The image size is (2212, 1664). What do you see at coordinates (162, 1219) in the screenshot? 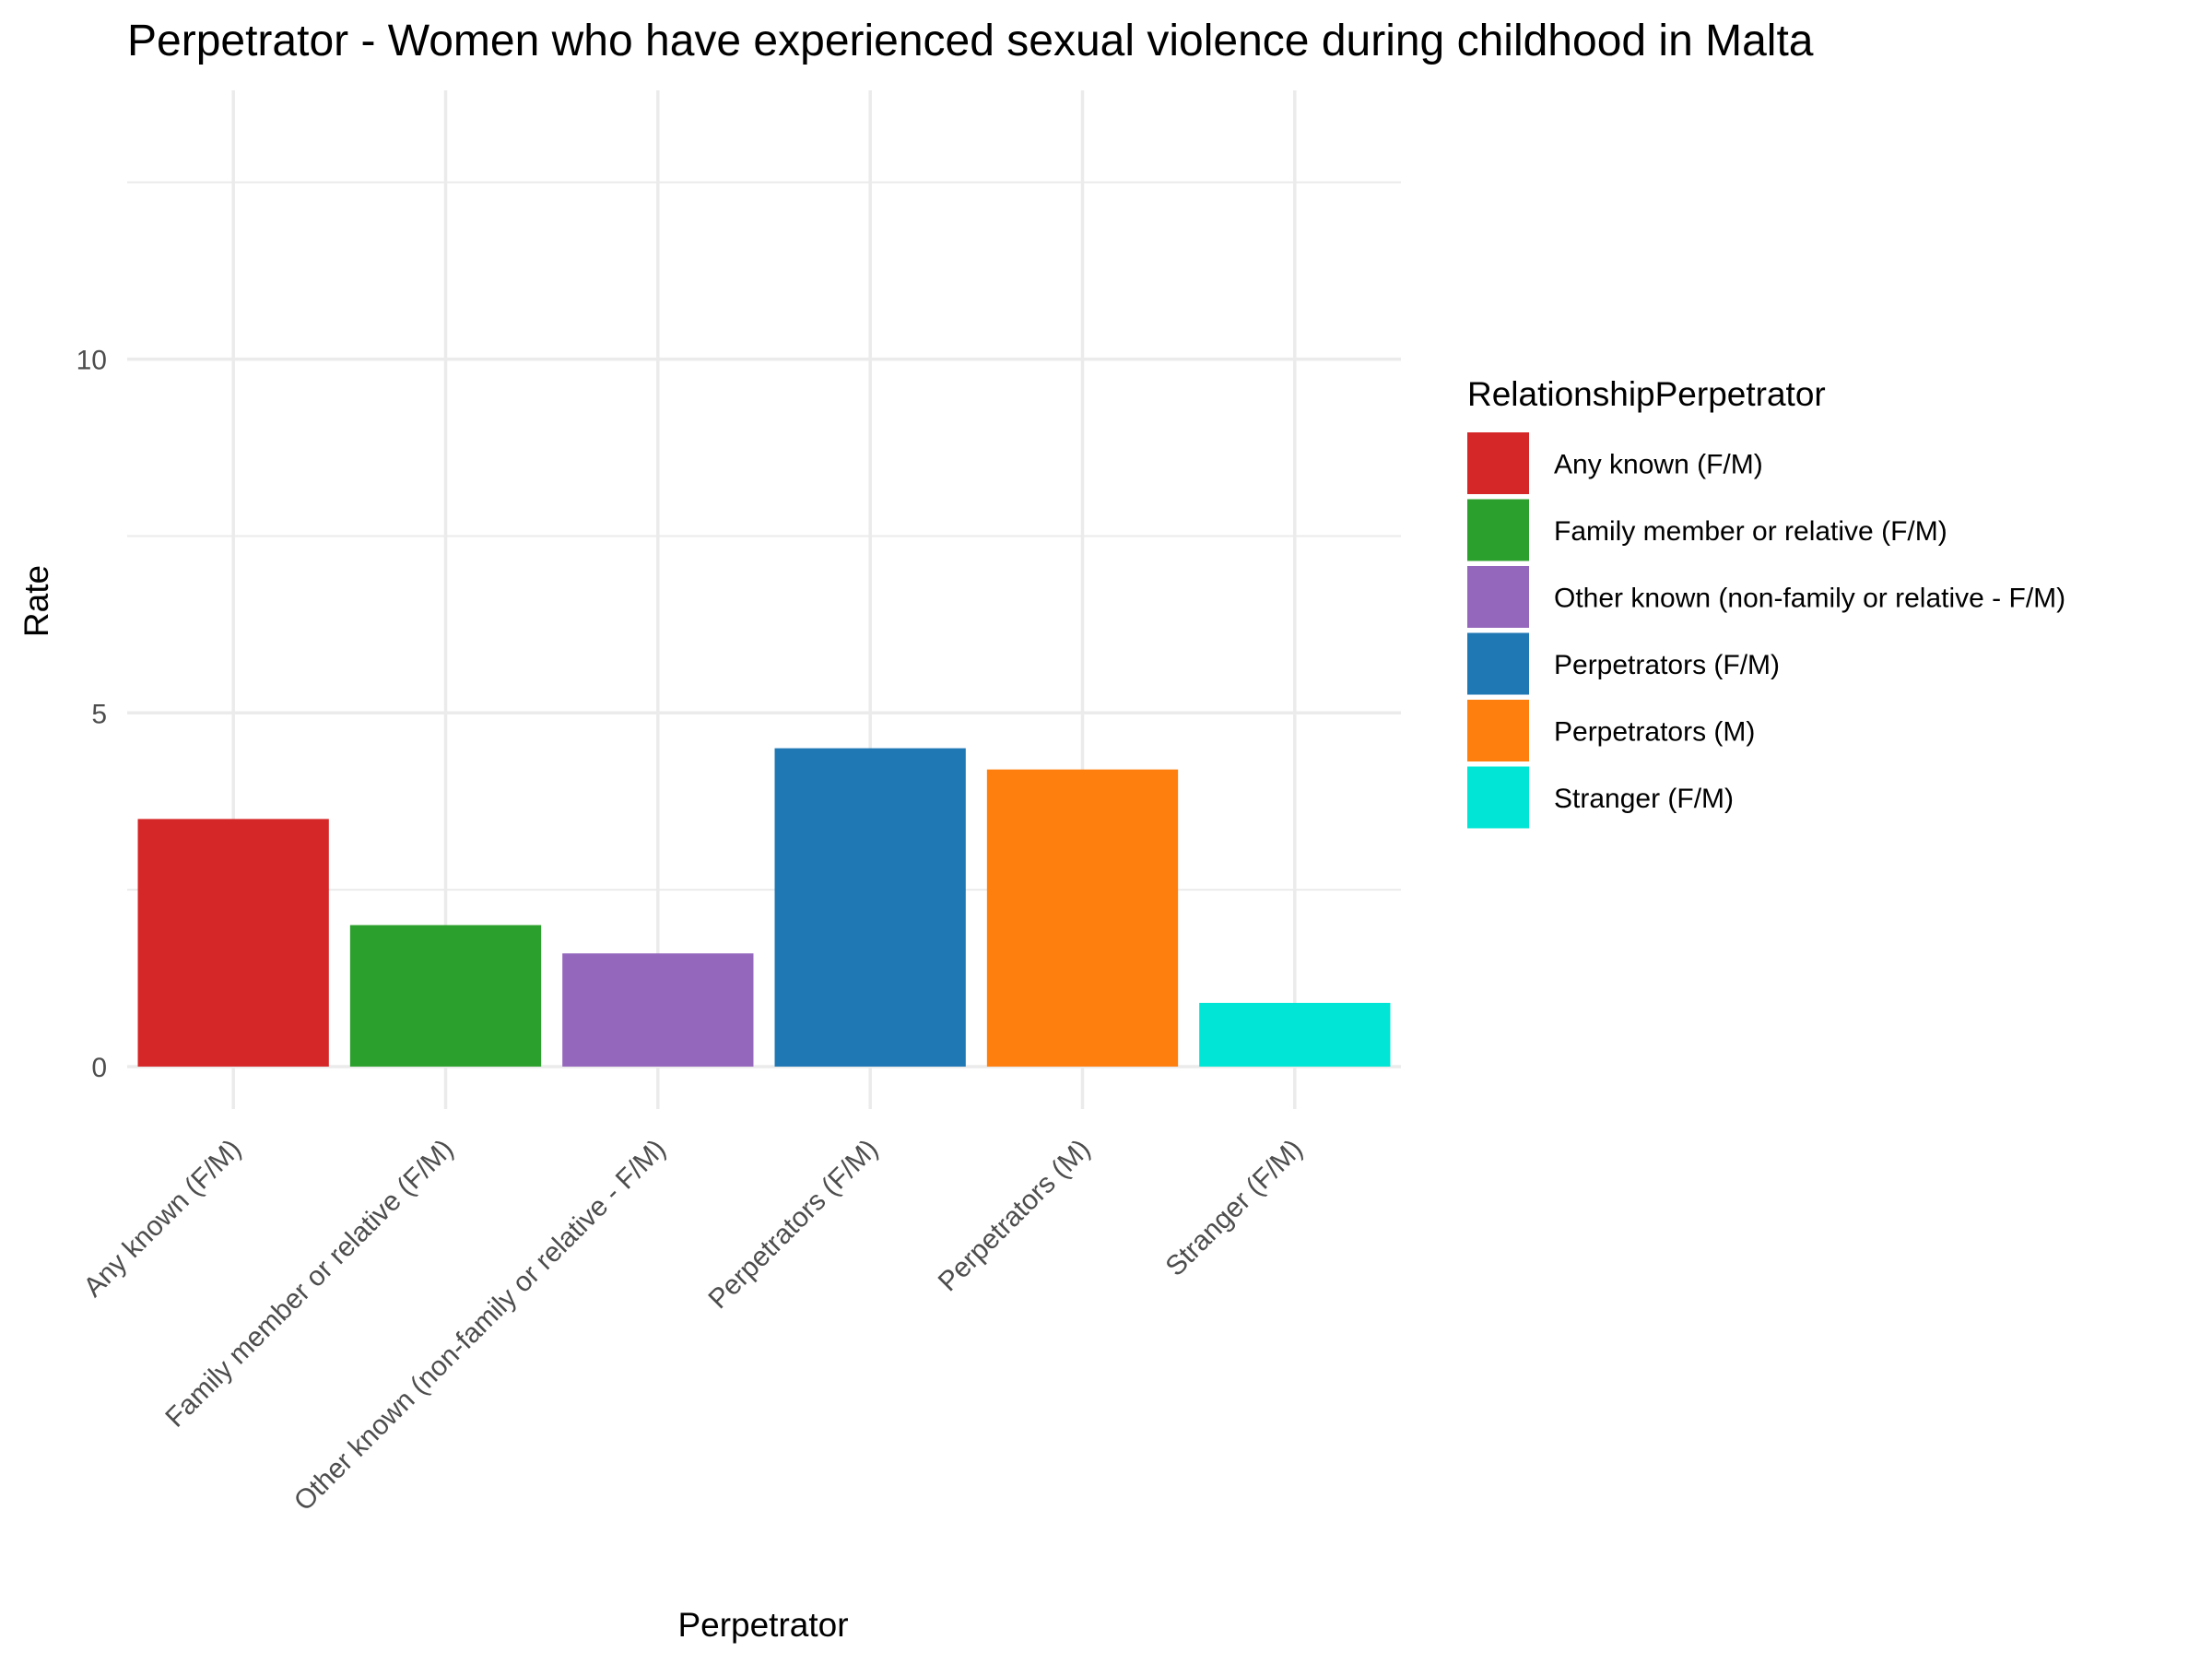
I see `x-tick-label: Any known (F/M)` at bounding box center [162, 1219].